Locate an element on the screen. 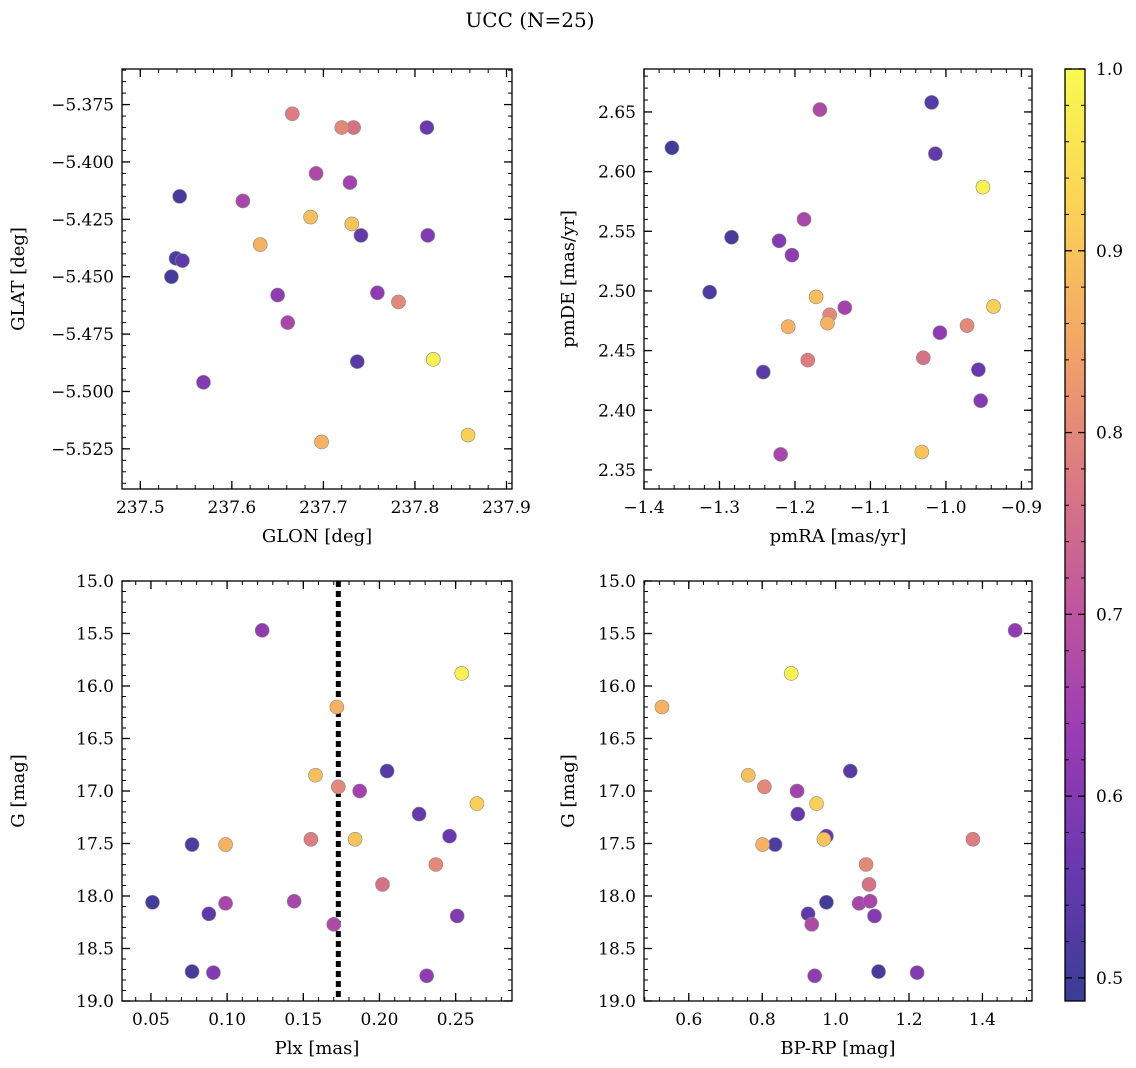  x-tick-label: 237.7 is located at coordinates (323, 508).